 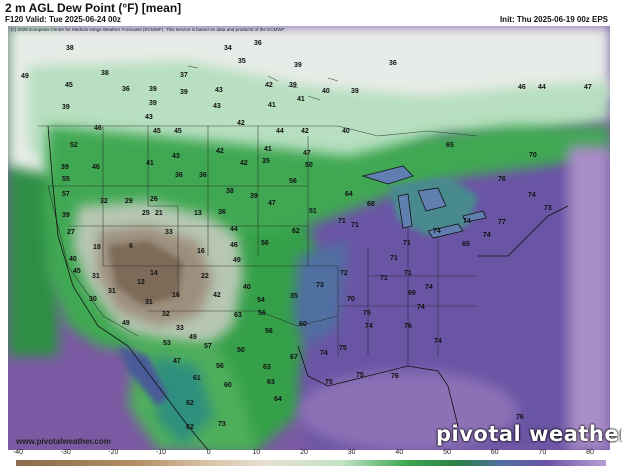 I want to click on colorbar-tick: -20, so click(x=113, y=452).